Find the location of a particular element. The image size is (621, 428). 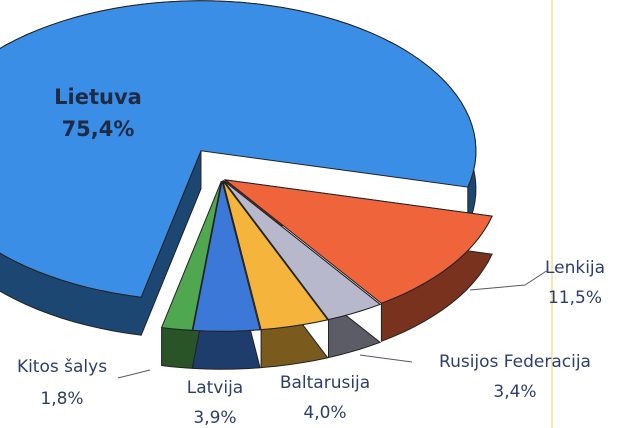

slice-value-label: 3,9% is located at coordinates (214, 418).